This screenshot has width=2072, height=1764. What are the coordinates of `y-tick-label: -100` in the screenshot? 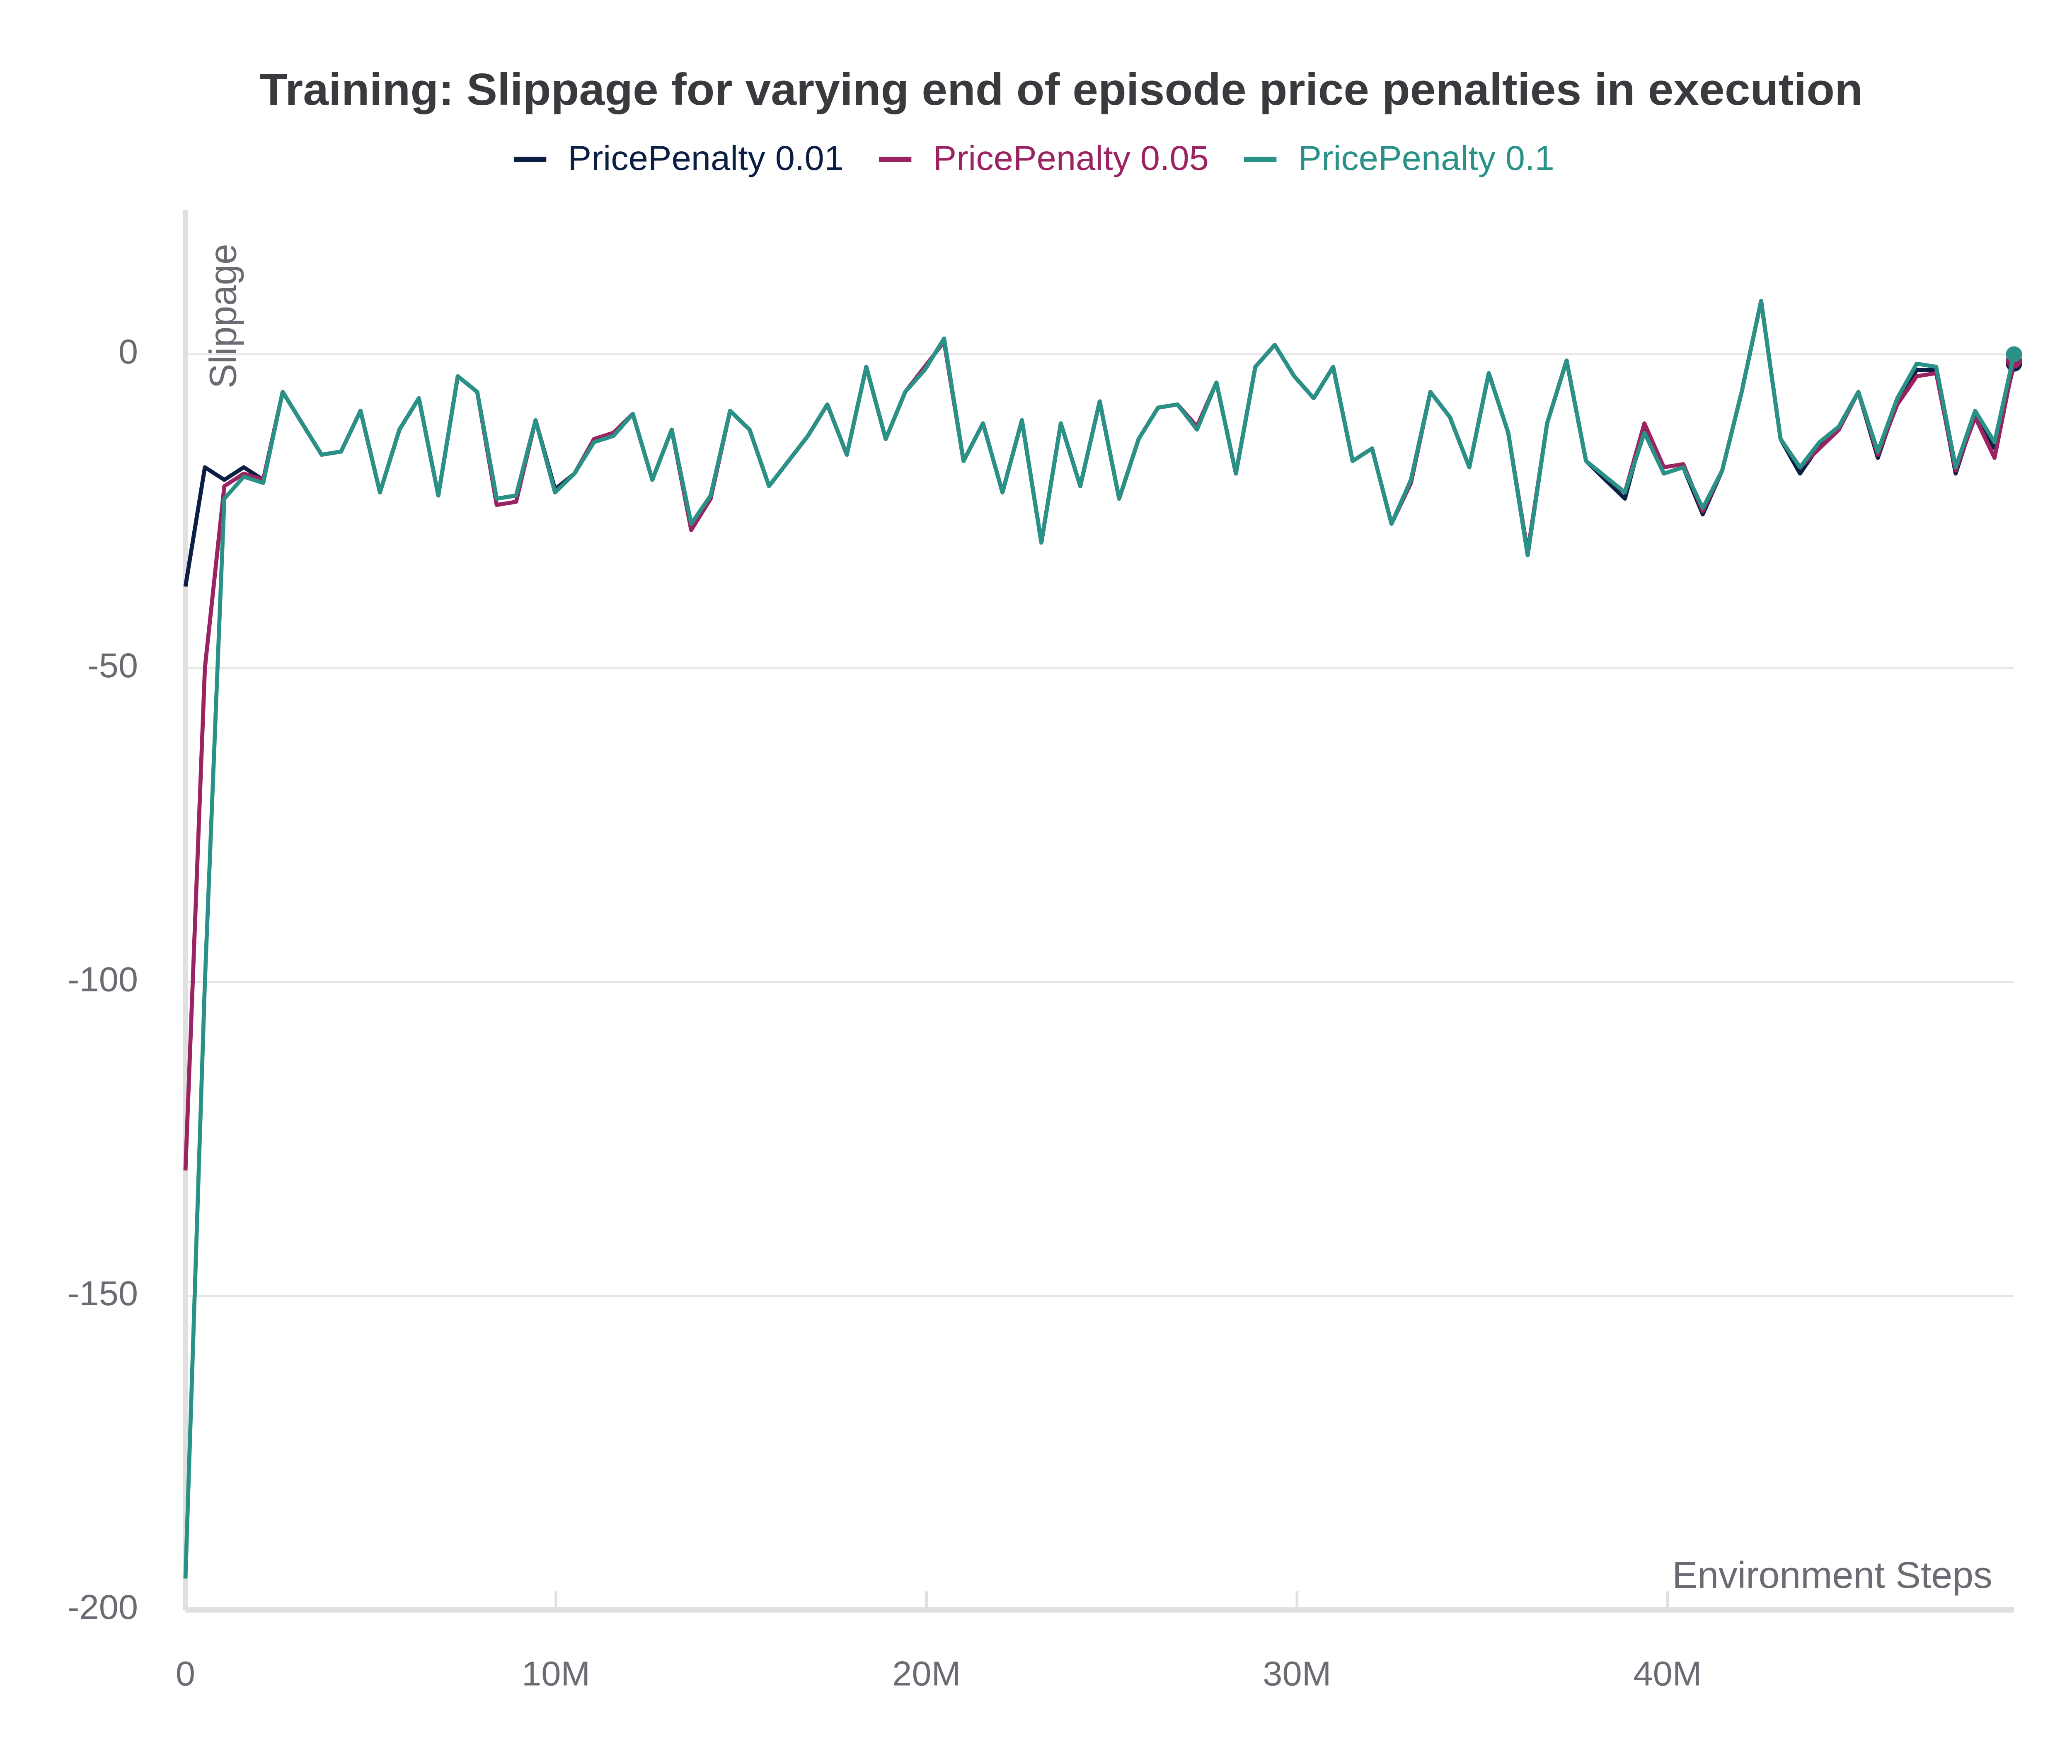 It's located at (103, 979).